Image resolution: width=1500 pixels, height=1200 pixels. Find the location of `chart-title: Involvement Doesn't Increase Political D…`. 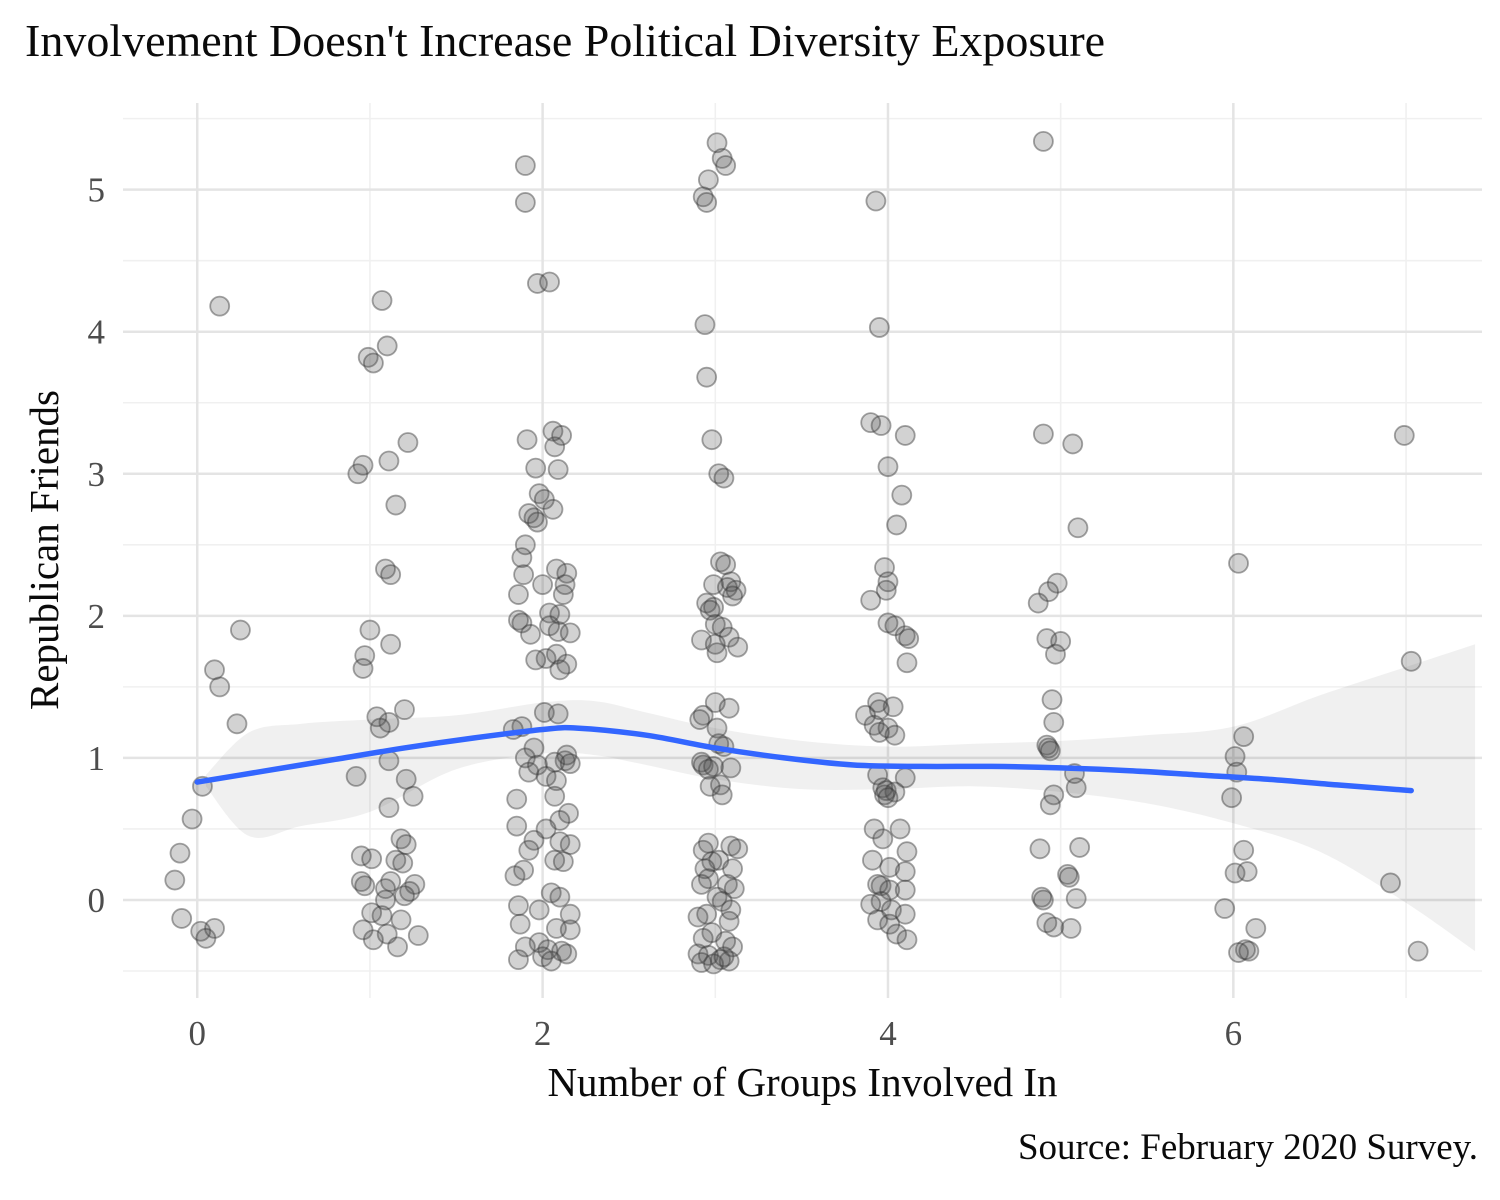

chart-title: Involvement Doesn't Increase Political D… is located at coordinates (565, 40).